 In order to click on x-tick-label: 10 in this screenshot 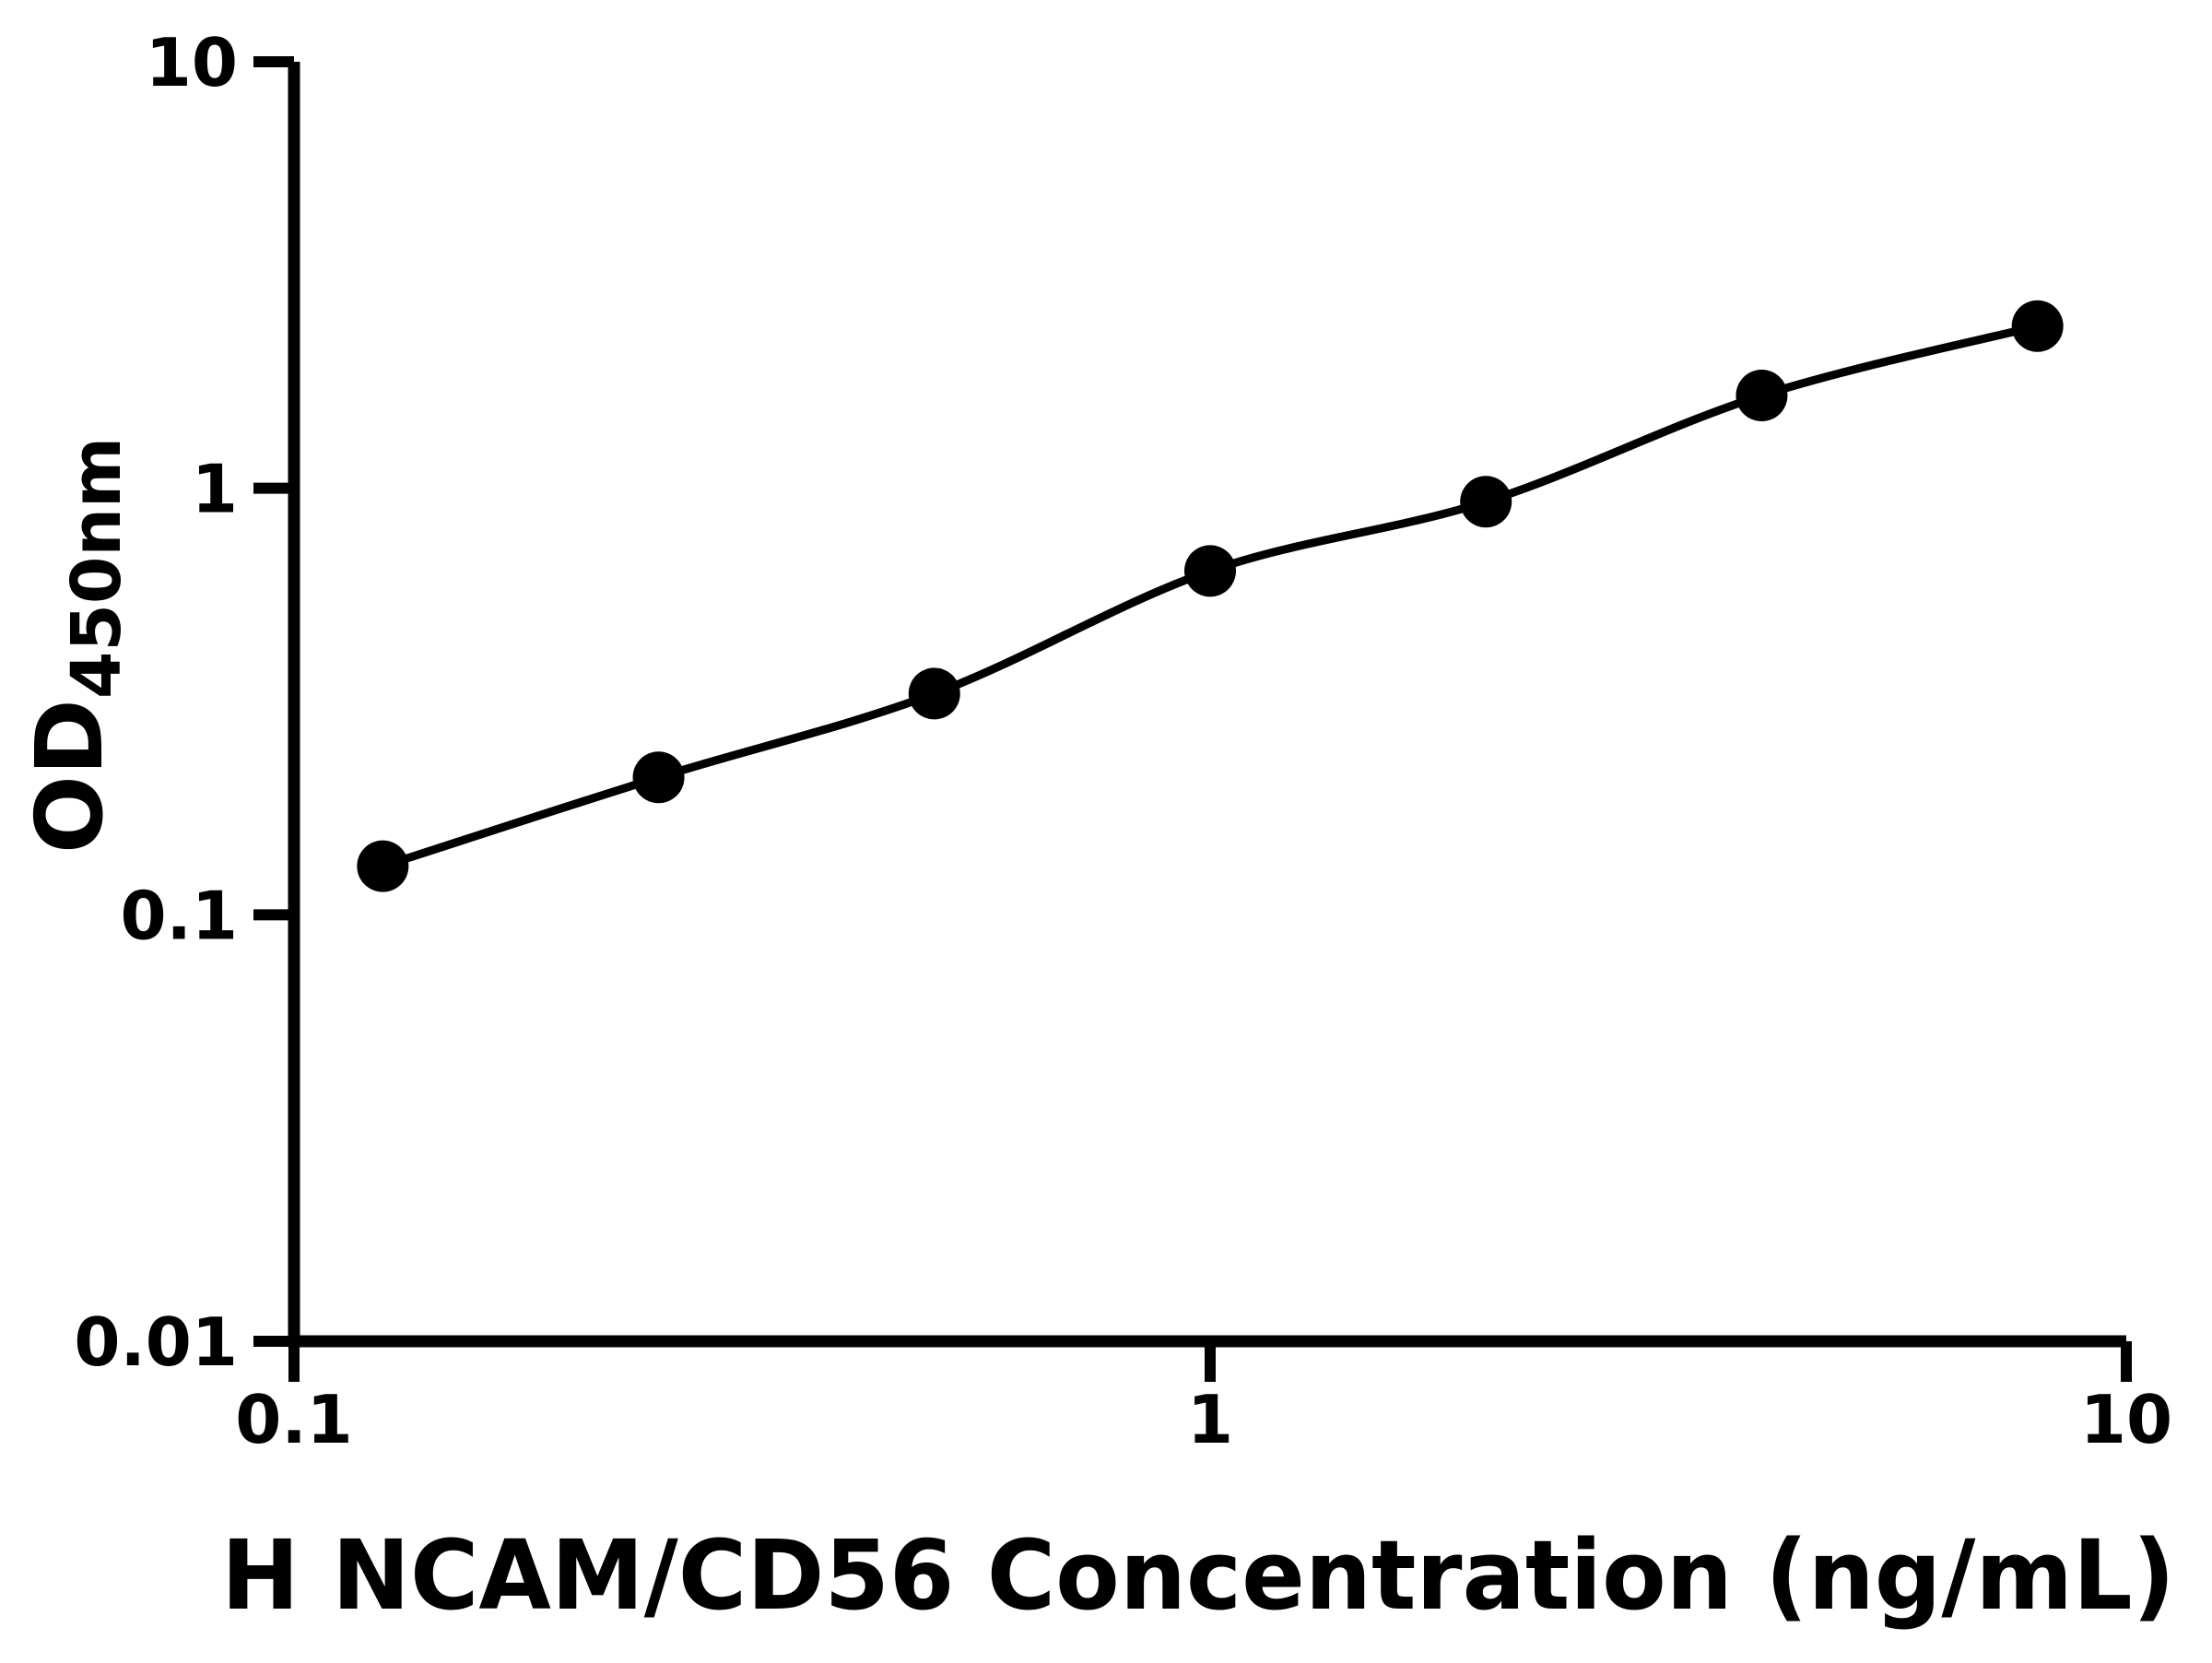, I will do `click(2126, 1419)`.